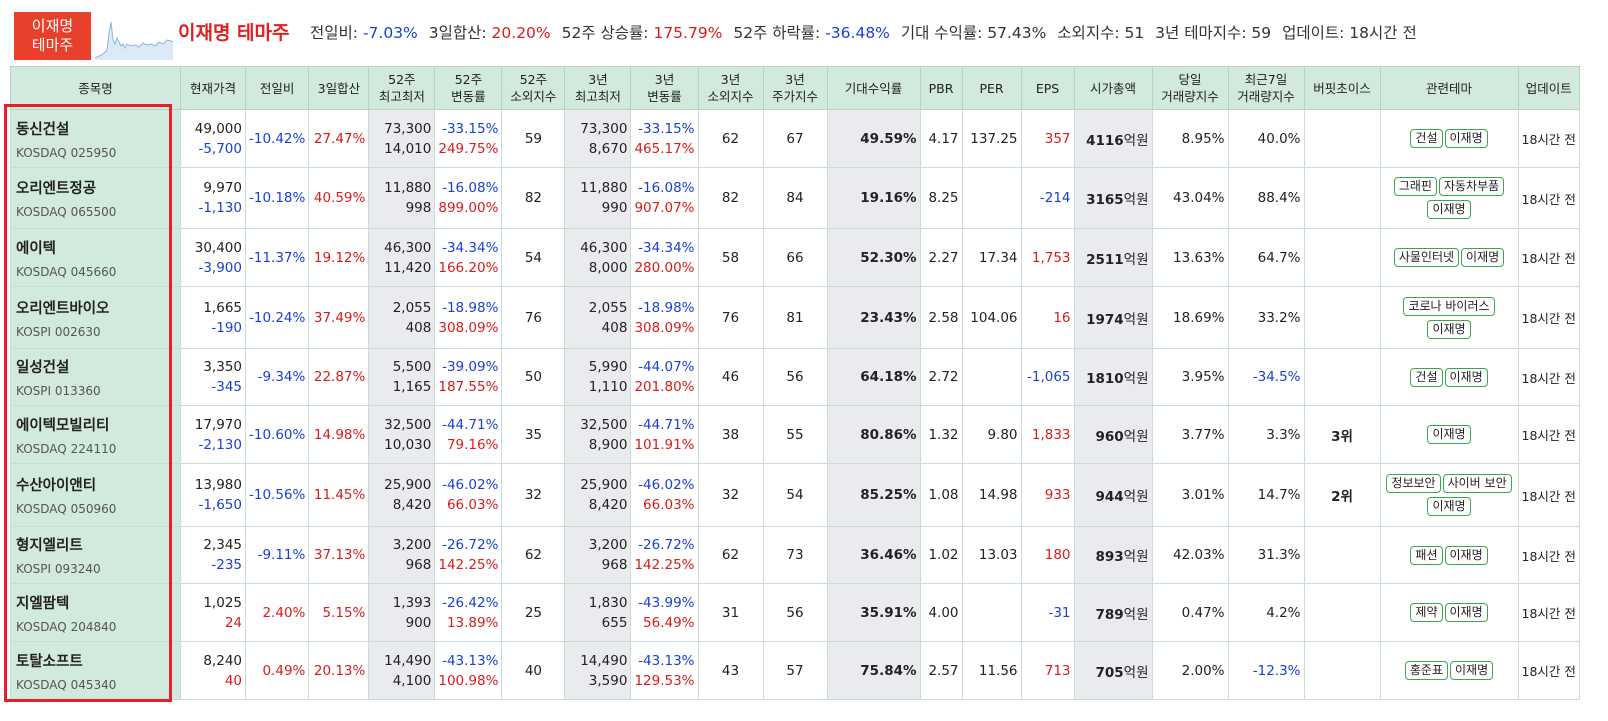 The image size is (1608, 721). Describe the element at coordinates (1548, 88) in the screenshot. I see `col-update: 업데이트` at that location.